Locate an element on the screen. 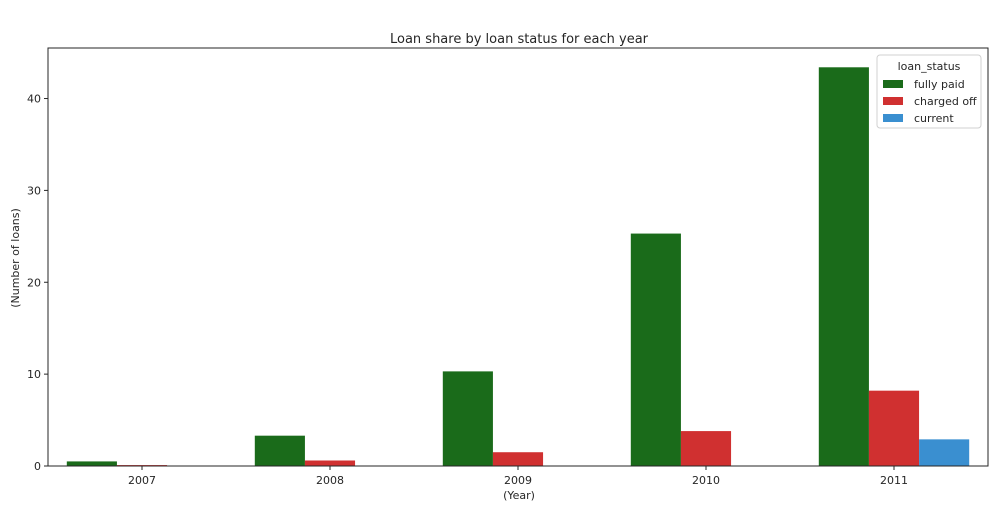 Image resolution: width=999 pixels, height=505 pixels. chart-title: Loan share by loan status for each year is located at coordinates (519, 39).